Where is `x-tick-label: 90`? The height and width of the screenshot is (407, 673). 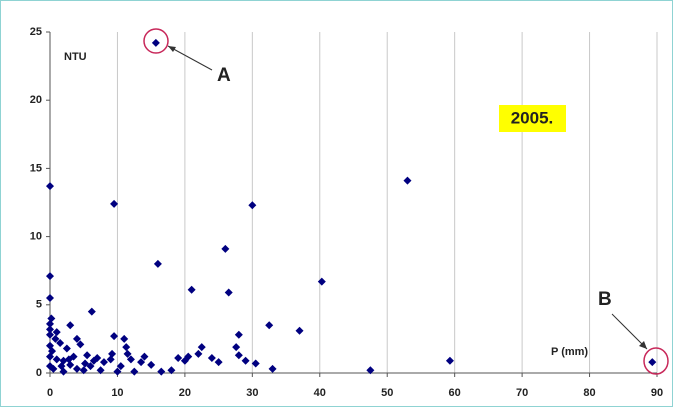
x-tick-label: 90 is located at coordinates (657, 393).